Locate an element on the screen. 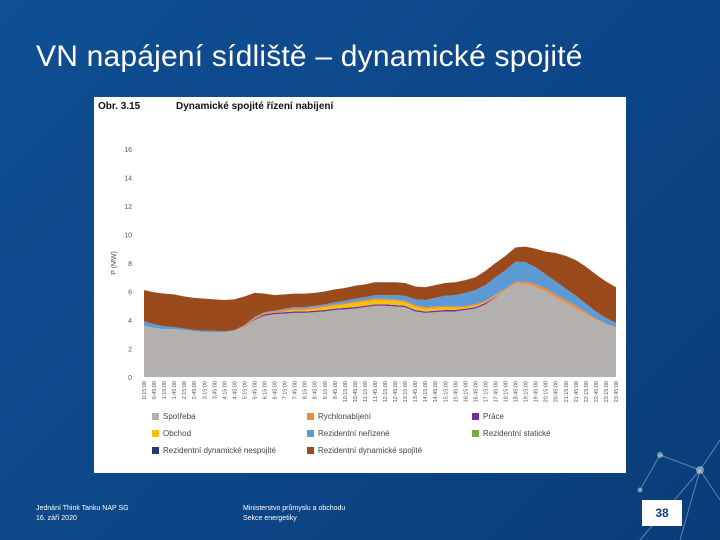  y-tick-label: 4 is located at coordinates (130, 321).